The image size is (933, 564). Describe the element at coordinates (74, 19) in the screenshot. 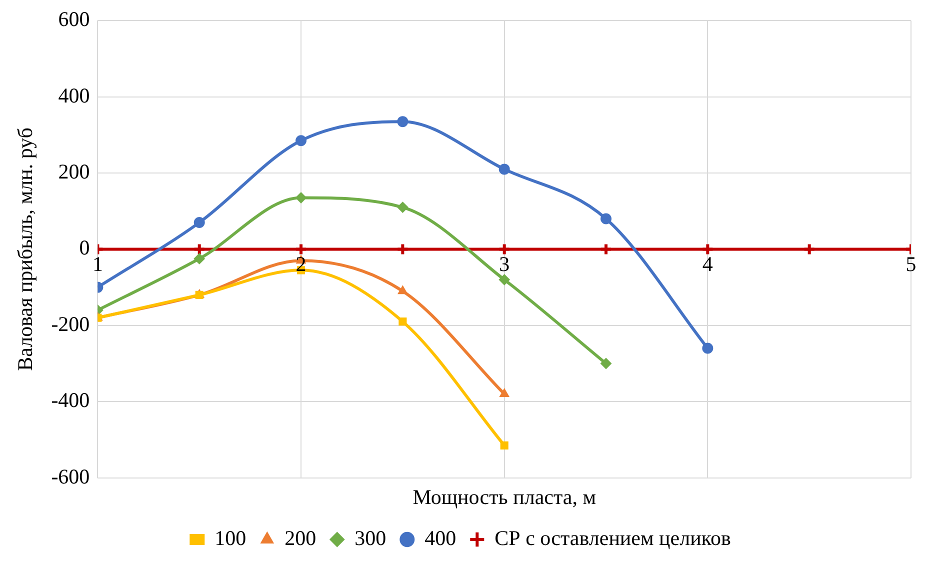

I see `y-tick-label: 600` at that location.